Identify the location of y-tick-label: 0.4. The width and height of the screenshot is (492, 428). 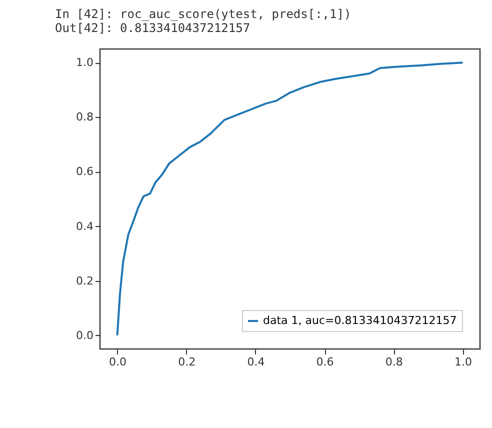
(85, 226).